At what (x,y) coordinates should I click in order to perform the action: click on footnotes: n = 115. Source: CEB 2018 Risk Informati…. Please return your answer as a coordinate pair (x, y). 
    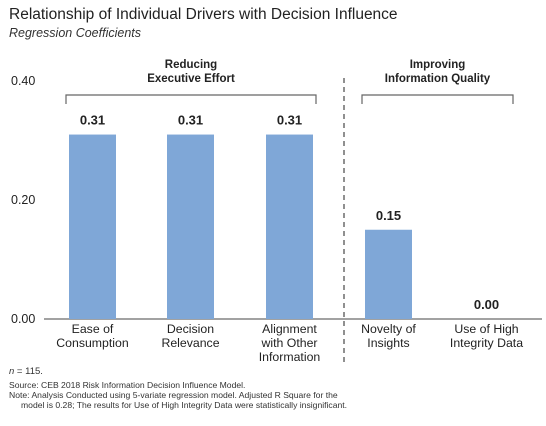
    Looking at the image, I should click on (274, 389).